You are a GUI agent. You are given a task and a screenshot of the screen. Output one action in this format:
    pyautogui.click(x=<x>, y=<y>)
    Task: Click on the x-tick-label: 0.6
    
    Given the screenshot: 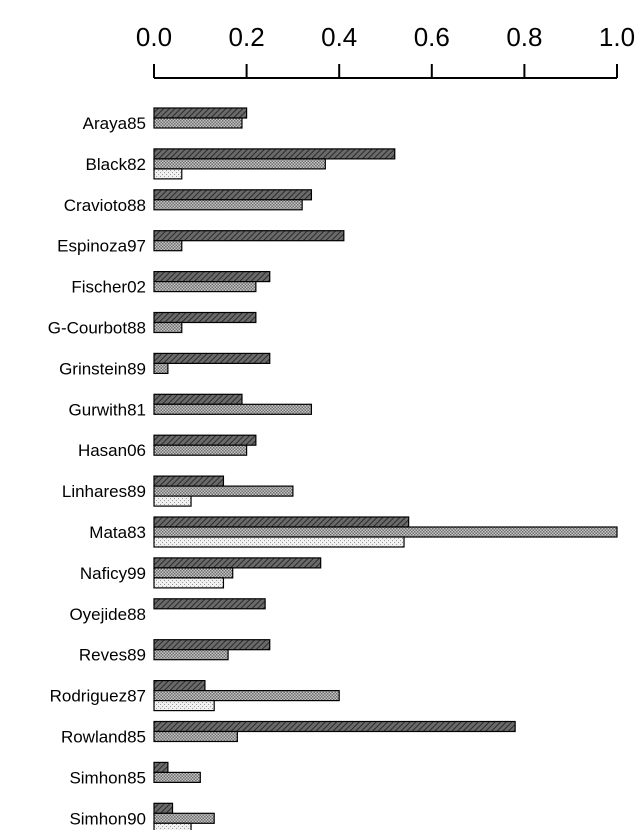 What is the action you would take?
    pyautogui.click(x=432, y=37)
    